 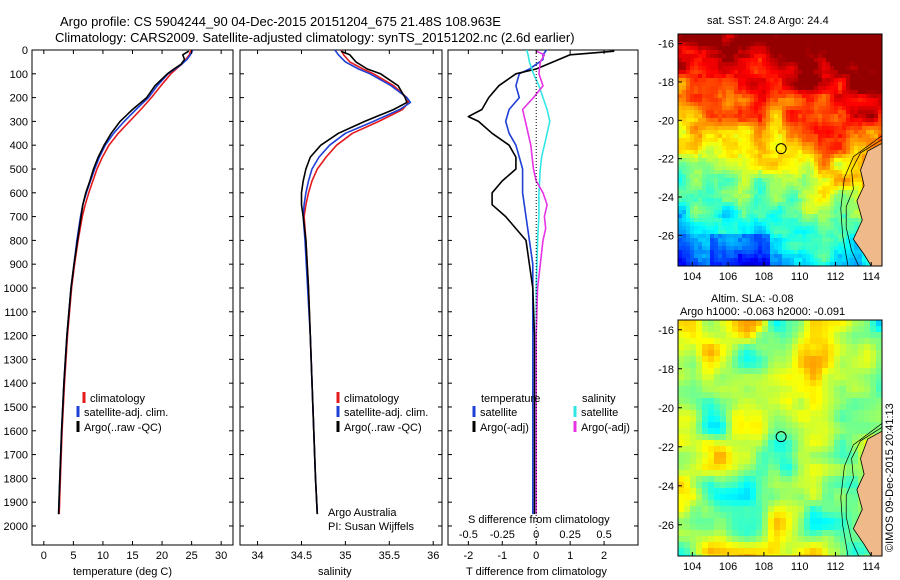 I want to click on depth-tick-label: 1000, so click(x=16, y=289).